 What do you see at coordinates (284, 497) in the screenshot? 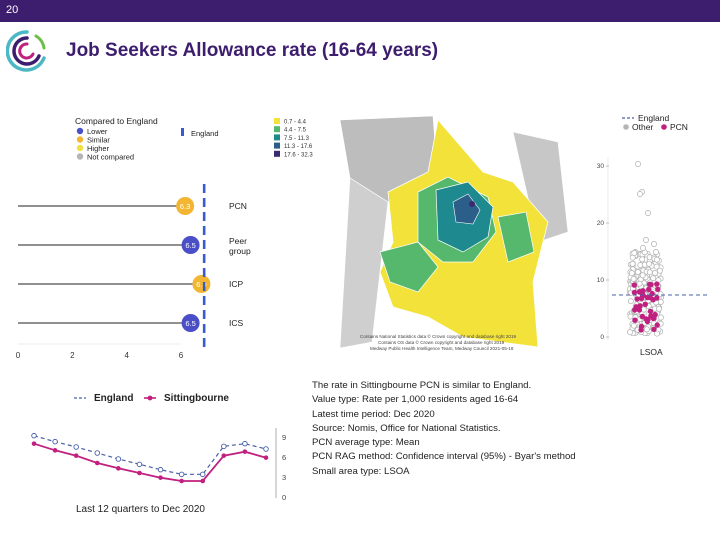
I see `trend-axis-tick: 0` at bounding box center [284, 497].